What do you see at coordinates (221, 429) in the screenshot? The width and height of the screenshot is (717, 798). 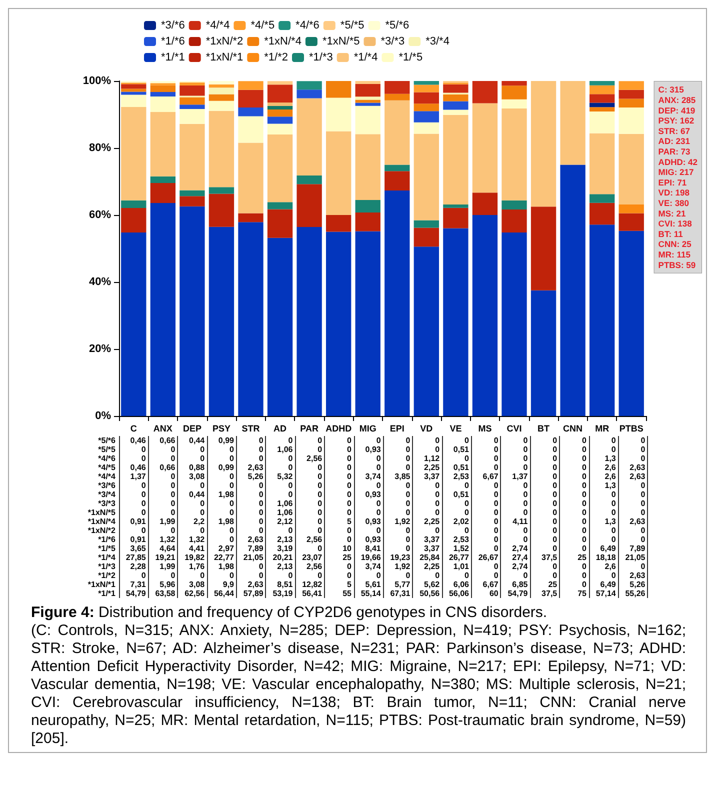 I see `x-tick-label: PSY` at bounding box center [221, 429].